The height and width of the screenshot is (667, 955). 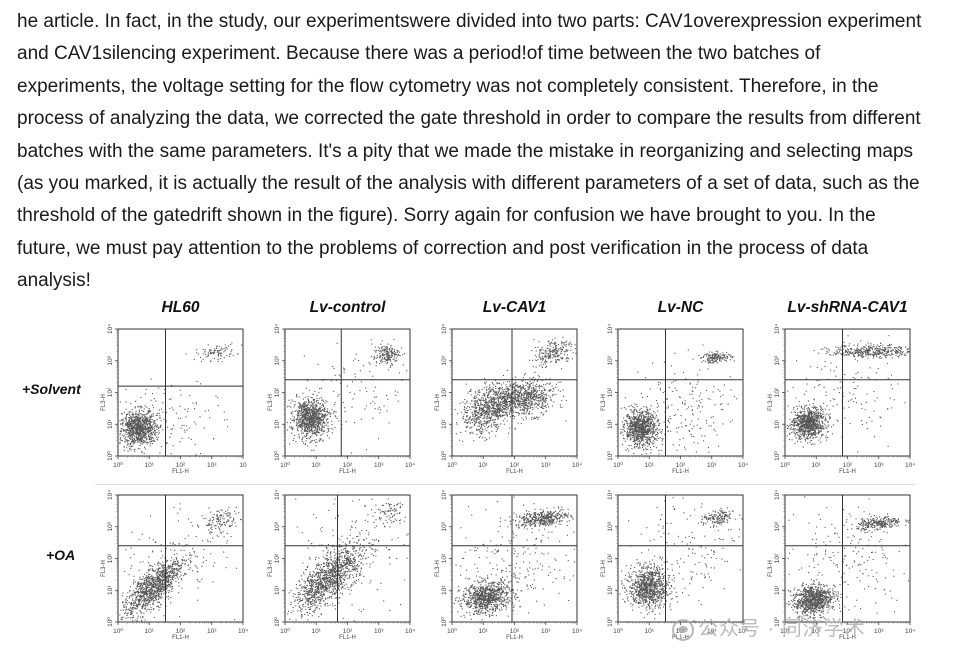 What do you see at coordinates (176, 401) in the screenshot?
I see `scatter-plot: 10⁰ 10⁰ 10¹ 10¹ 10² 10² 10³ 10³ 10 10⁴ FL1-H FL3-H` at bounding box center [176, 401].